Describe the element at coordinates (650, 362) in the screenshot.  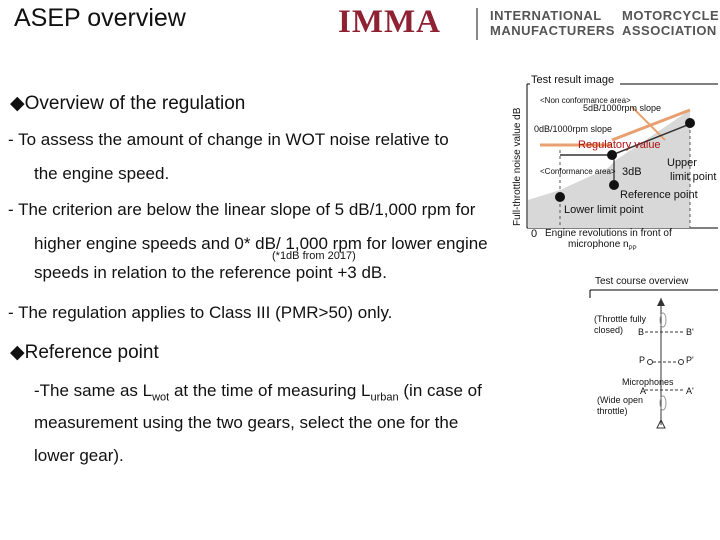
I see `microphone-left` at that location.